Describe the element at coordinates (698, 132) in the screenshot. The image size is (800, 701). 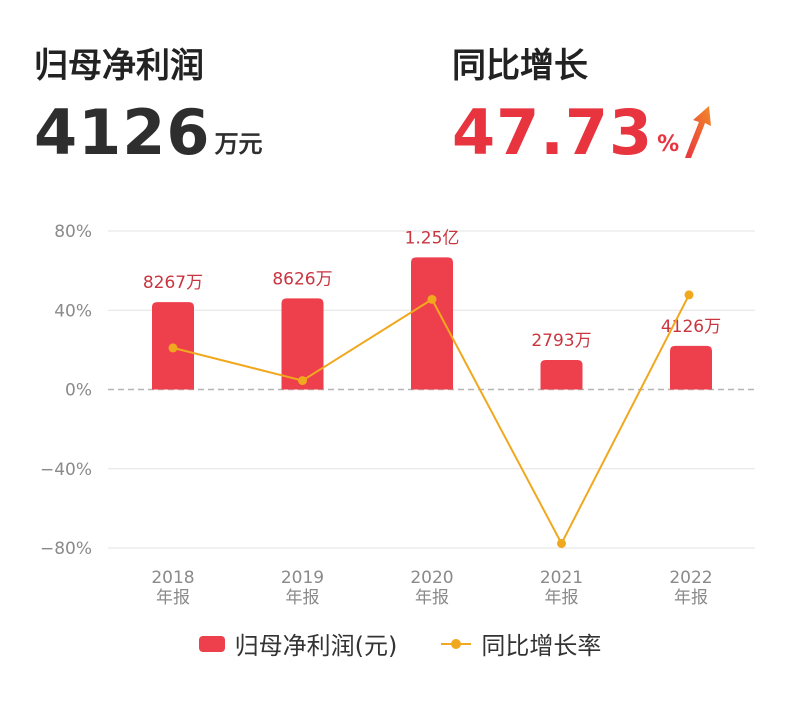
I see `arrow-up-icon` at that location.